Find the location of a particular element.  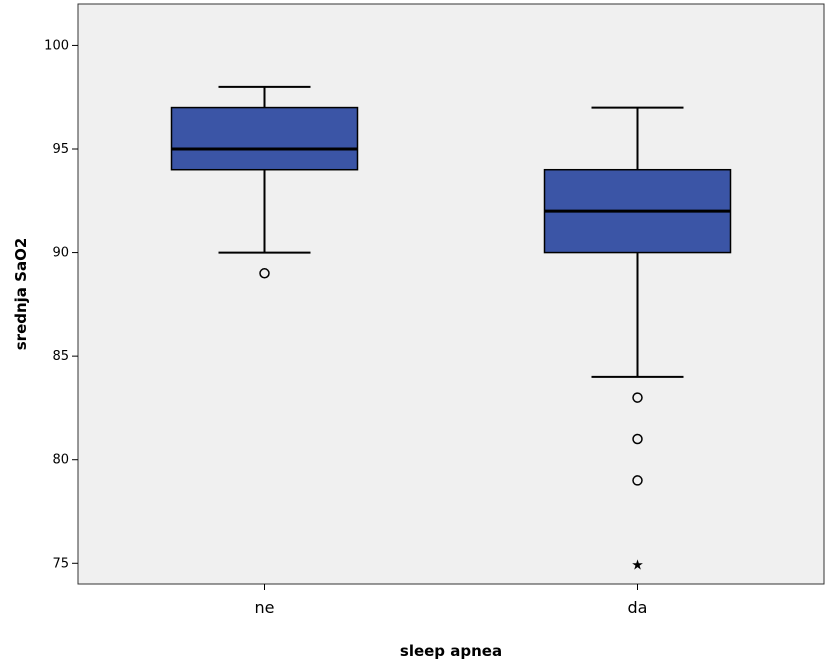

y-tick-label: 100 is located at coordinates (56, 45).